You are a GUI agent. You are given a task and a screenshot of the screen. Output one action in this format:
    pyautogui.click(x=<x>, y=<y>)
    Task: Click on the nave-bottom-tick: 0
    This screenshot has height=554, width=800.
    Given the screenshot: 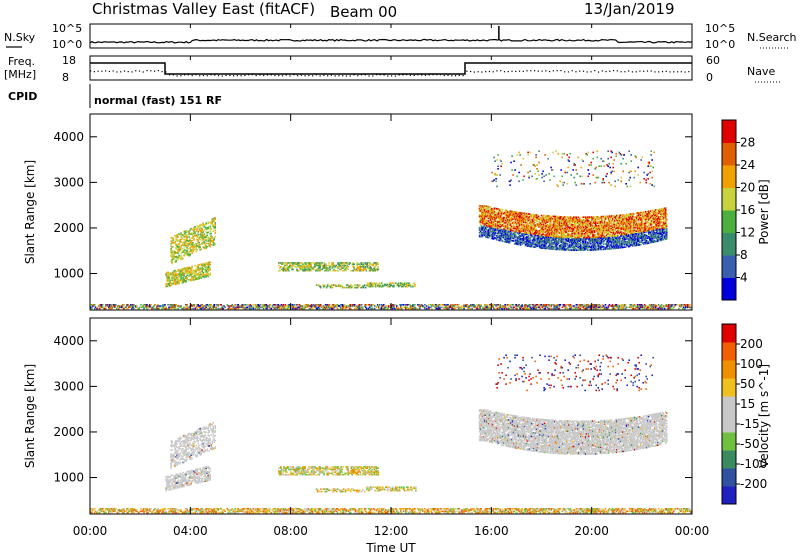 What is the action you would take?
    pyautogui.click(x=709, y=77)
    